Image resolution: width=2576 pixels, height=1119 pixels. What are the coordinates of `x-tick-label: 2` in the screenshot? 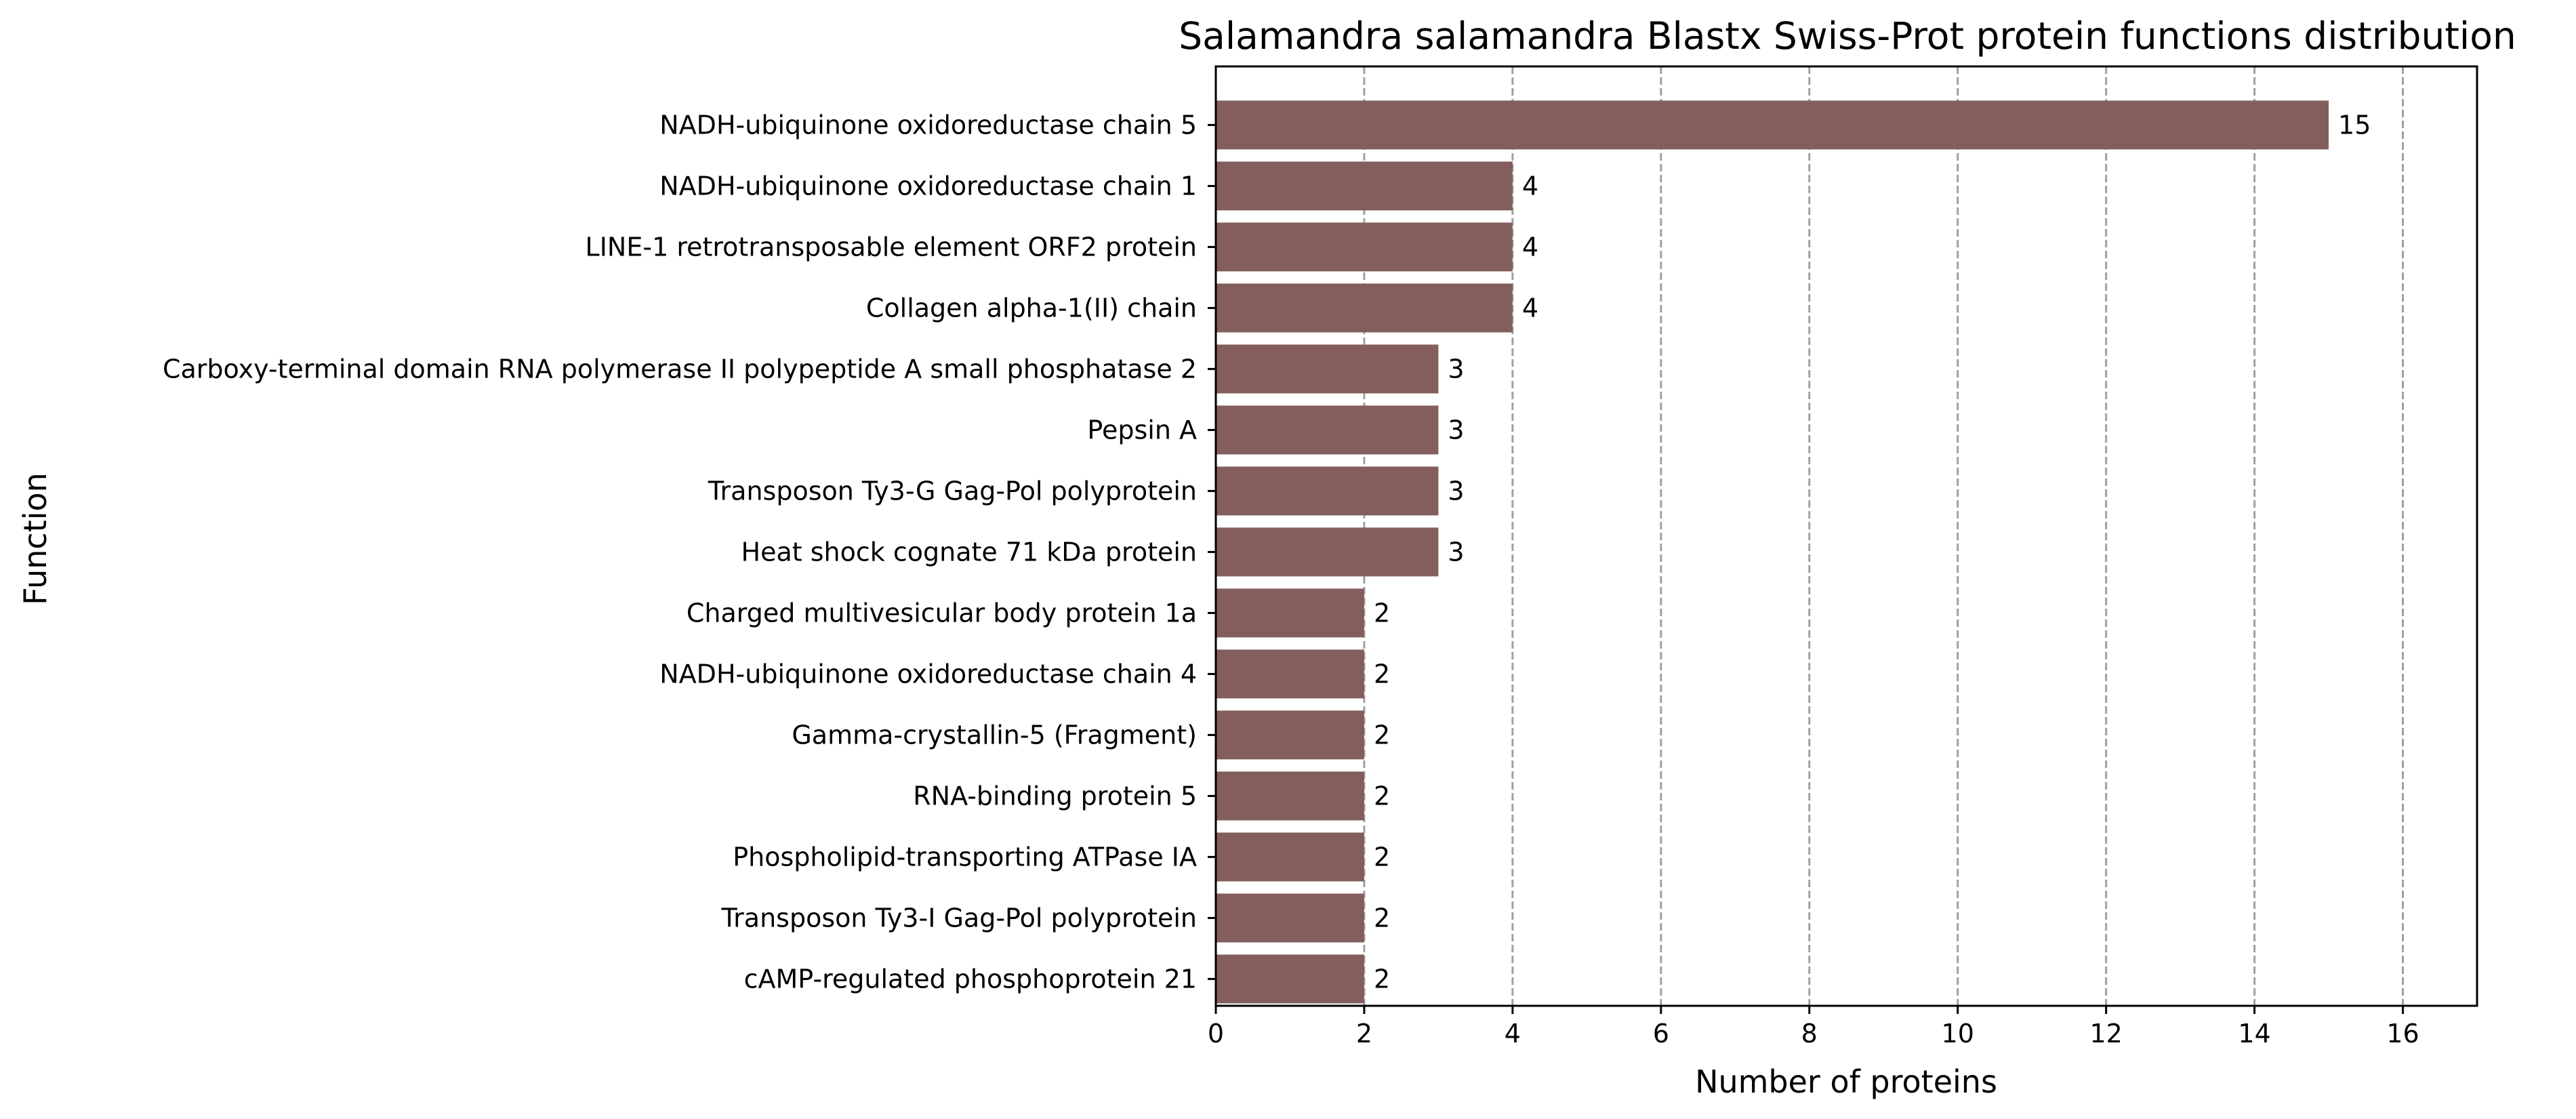 It's located at (1364, 1034).